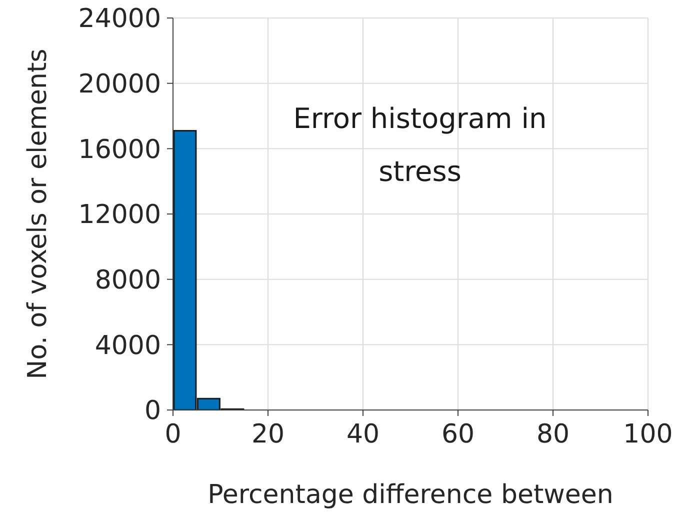 The width and height of the screenshot is (695, 517). What do you see at coordinates (38, 214) in the screenshot?
I see `y-axis-title: No. of voxels or elements` at bounding box center [38, 214].